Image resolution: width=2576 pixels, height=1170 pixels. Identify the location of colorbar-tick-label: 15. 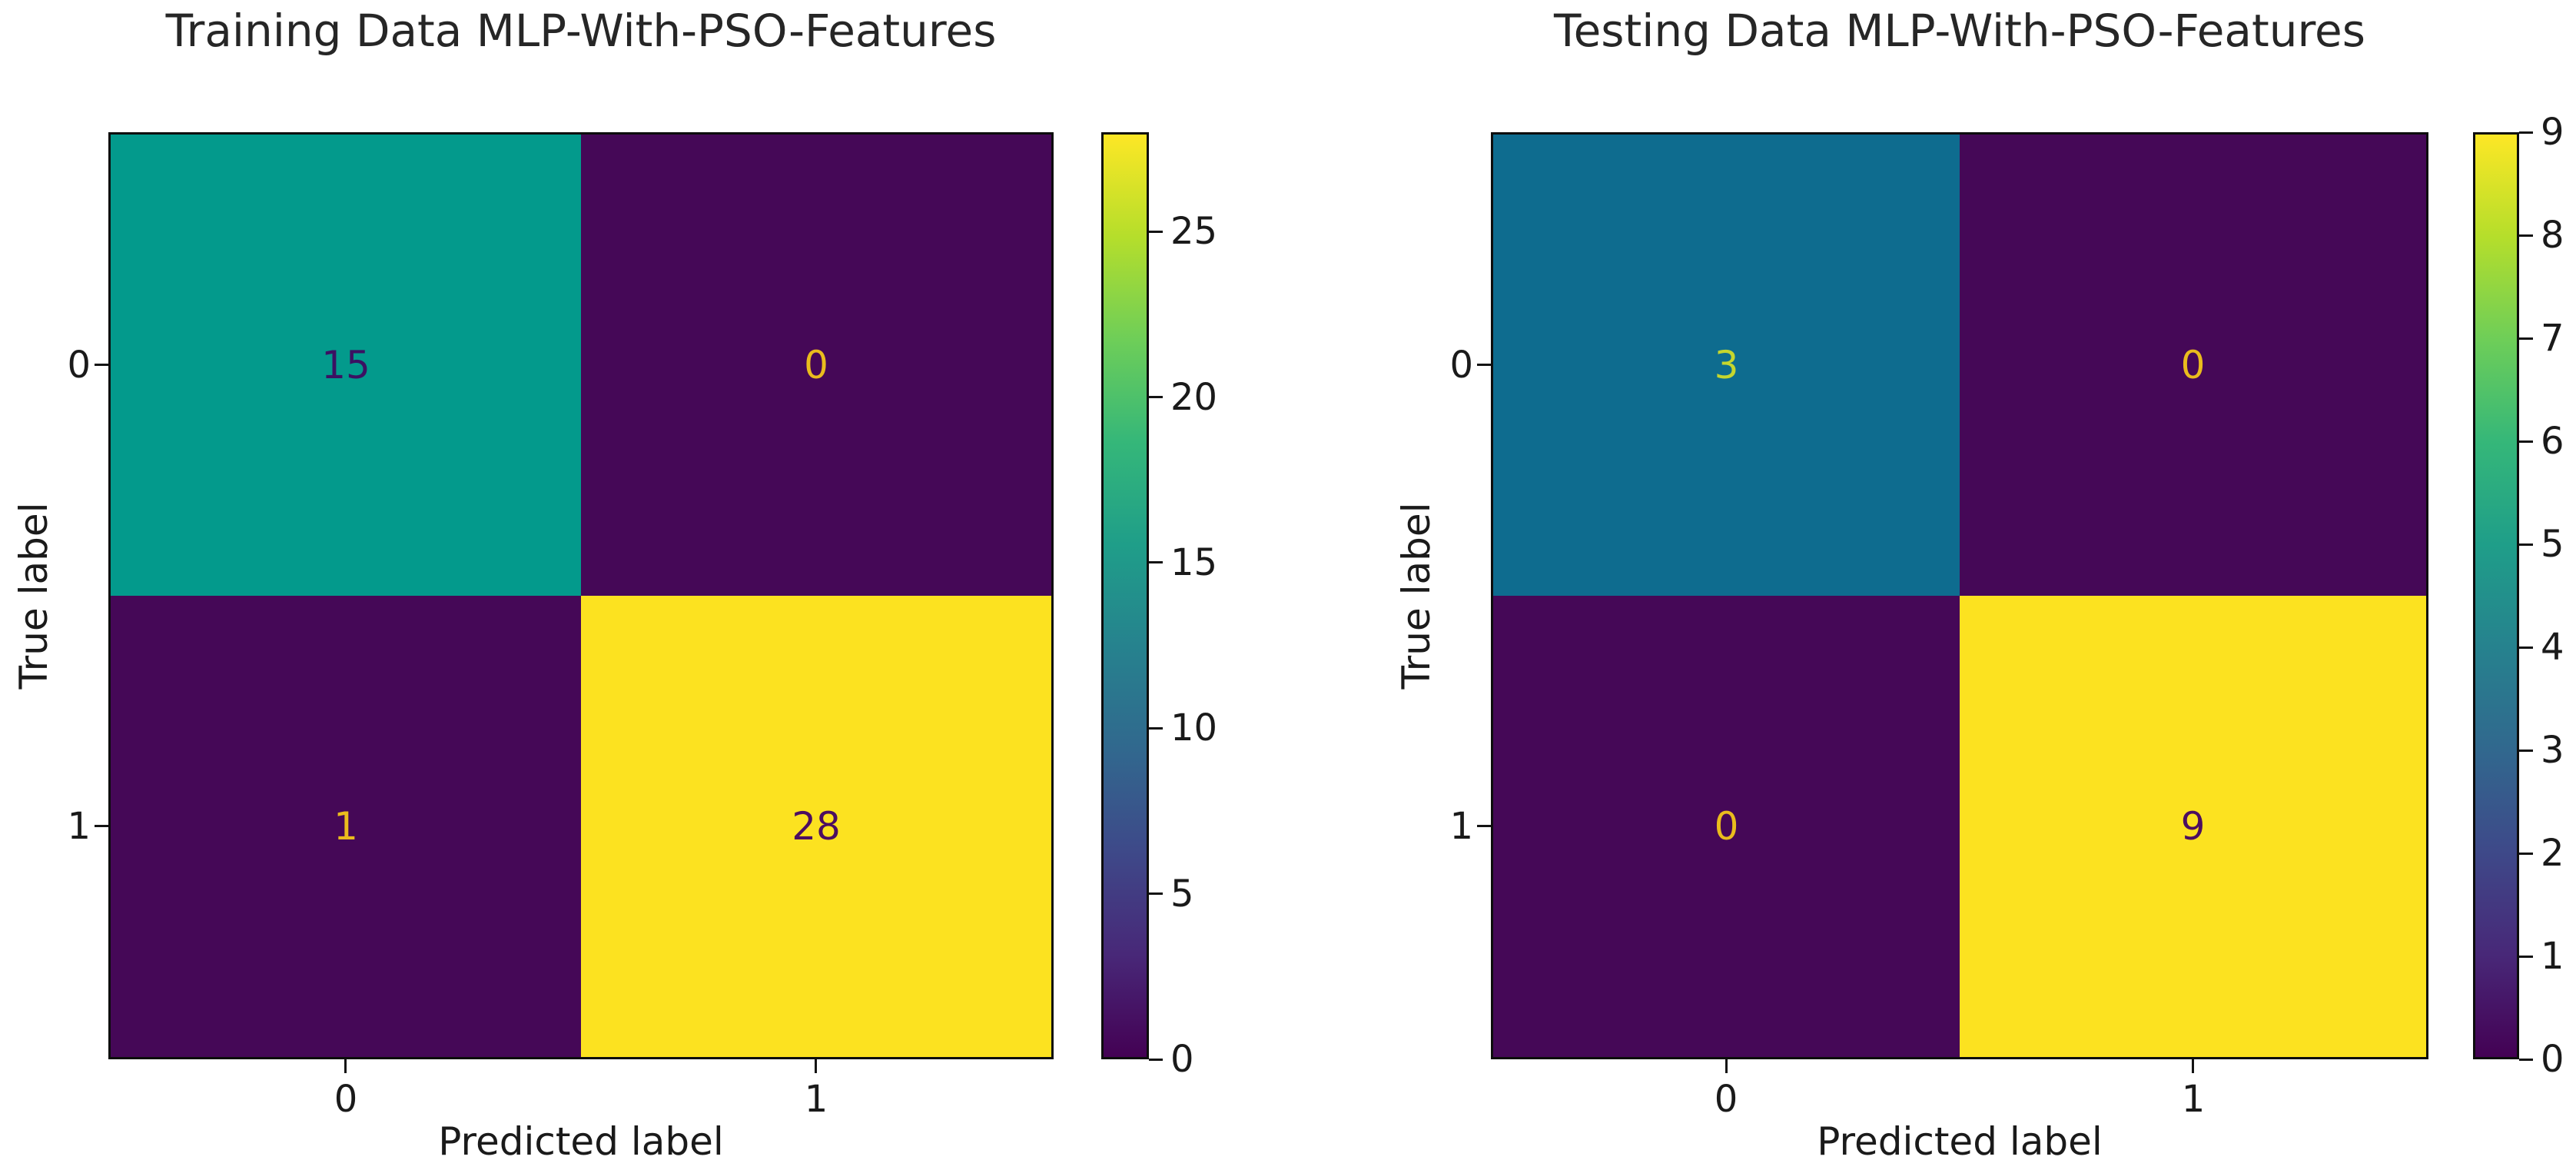
(1194, 562).